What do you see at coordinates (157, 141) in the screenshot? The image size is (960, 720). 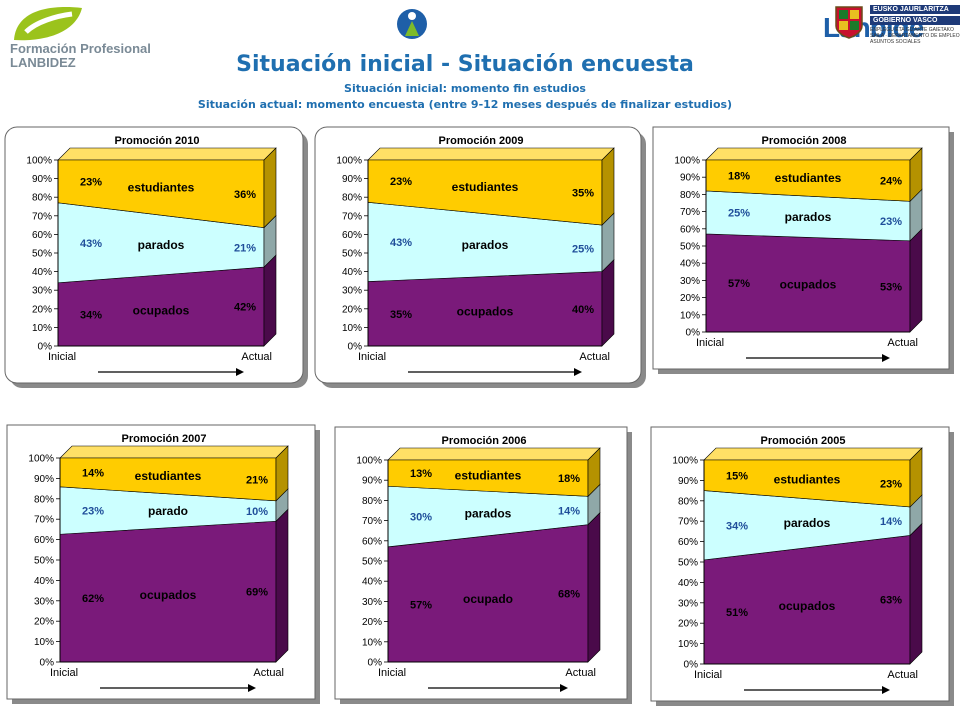 I see `chart-title: Promoción 2010` at bounding box center [157, 141].